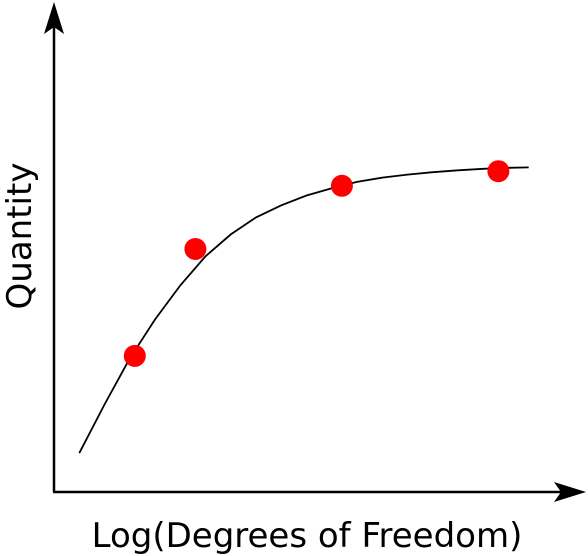 This screenshot has height=556, width=588. What do you see at coordinates (20, 236) in the screenshot?
I see `y-axis-label: Quantity` at bounding box center [20, 236].